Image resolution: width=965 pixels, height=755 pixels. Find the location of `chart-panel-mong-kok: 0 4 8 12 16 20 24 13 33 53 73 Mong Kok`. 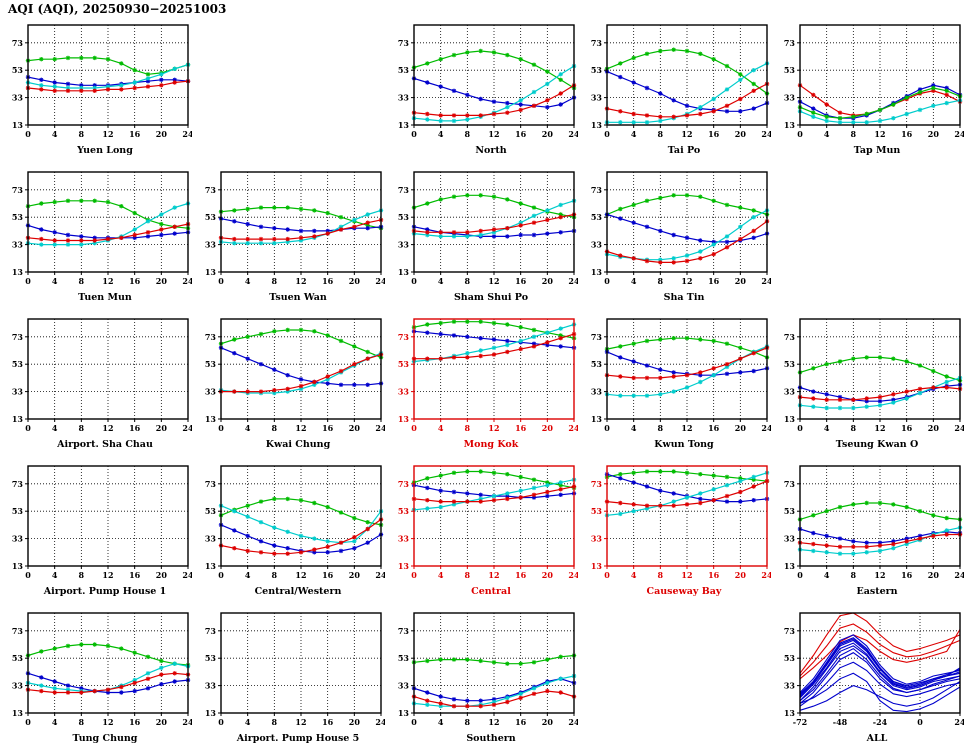

chart-panel-mong-kok: 0 4 8 12 16 20 24 13 33 53 73 Mong Kok is located at coordinates (484, 385).